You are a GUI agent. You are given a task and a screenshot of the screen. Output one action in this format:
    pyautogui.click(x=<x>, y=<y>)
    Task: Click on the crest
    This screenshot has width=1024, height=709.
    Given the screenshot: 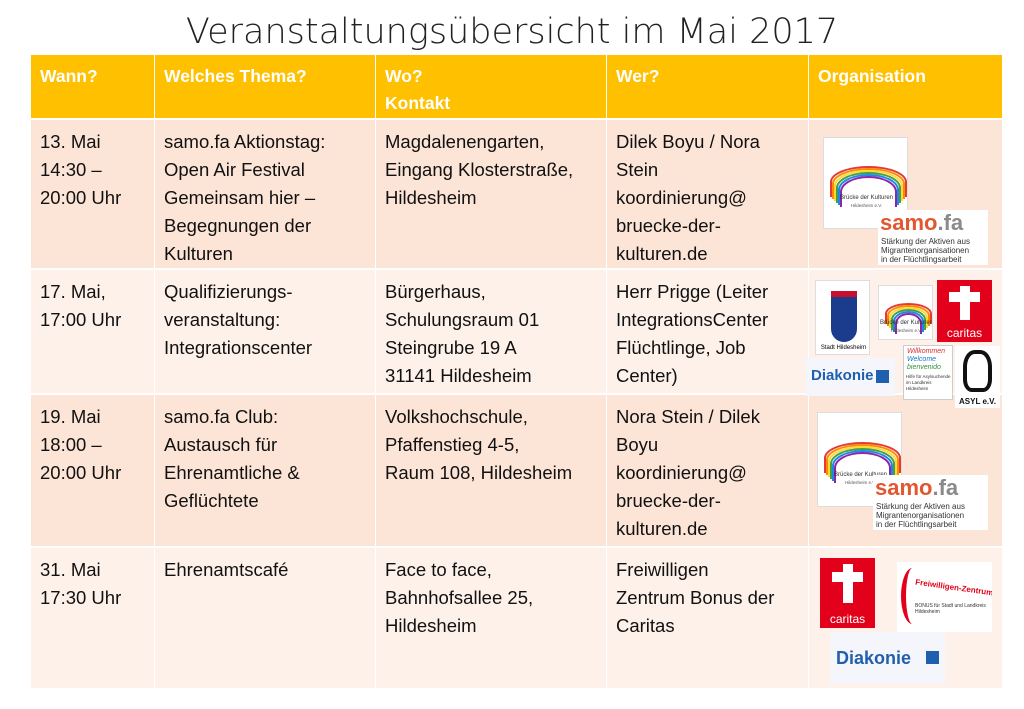 What is the action you would take?
    pyautogui.click(x=843, y=316)
    